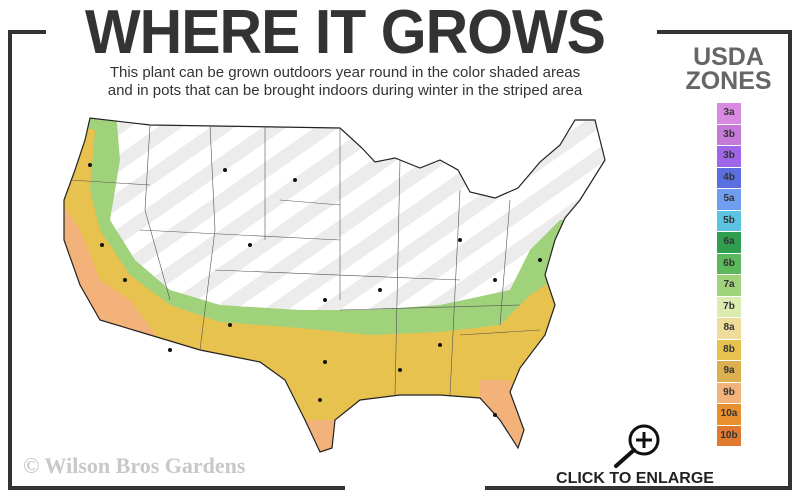 The width and height of the screenshot is (800, 500). What do you see at coordinates (10, 260) in the screenshot?
I see `frame-left` at bounding box center [10, 260].